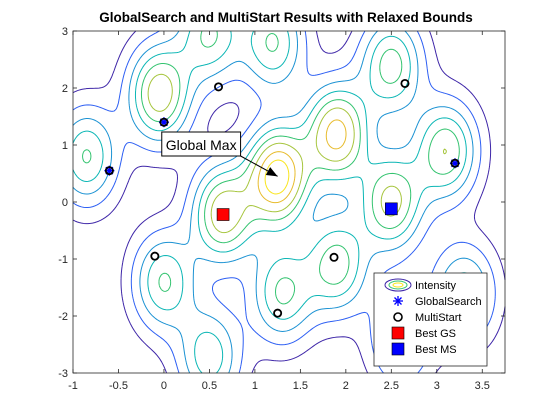 Image resolution: width=560 pixels, height=420 pixels. Describe the element at coordinates (398, 317) in the screenshot. I see `legend-circle-icon` at that location.